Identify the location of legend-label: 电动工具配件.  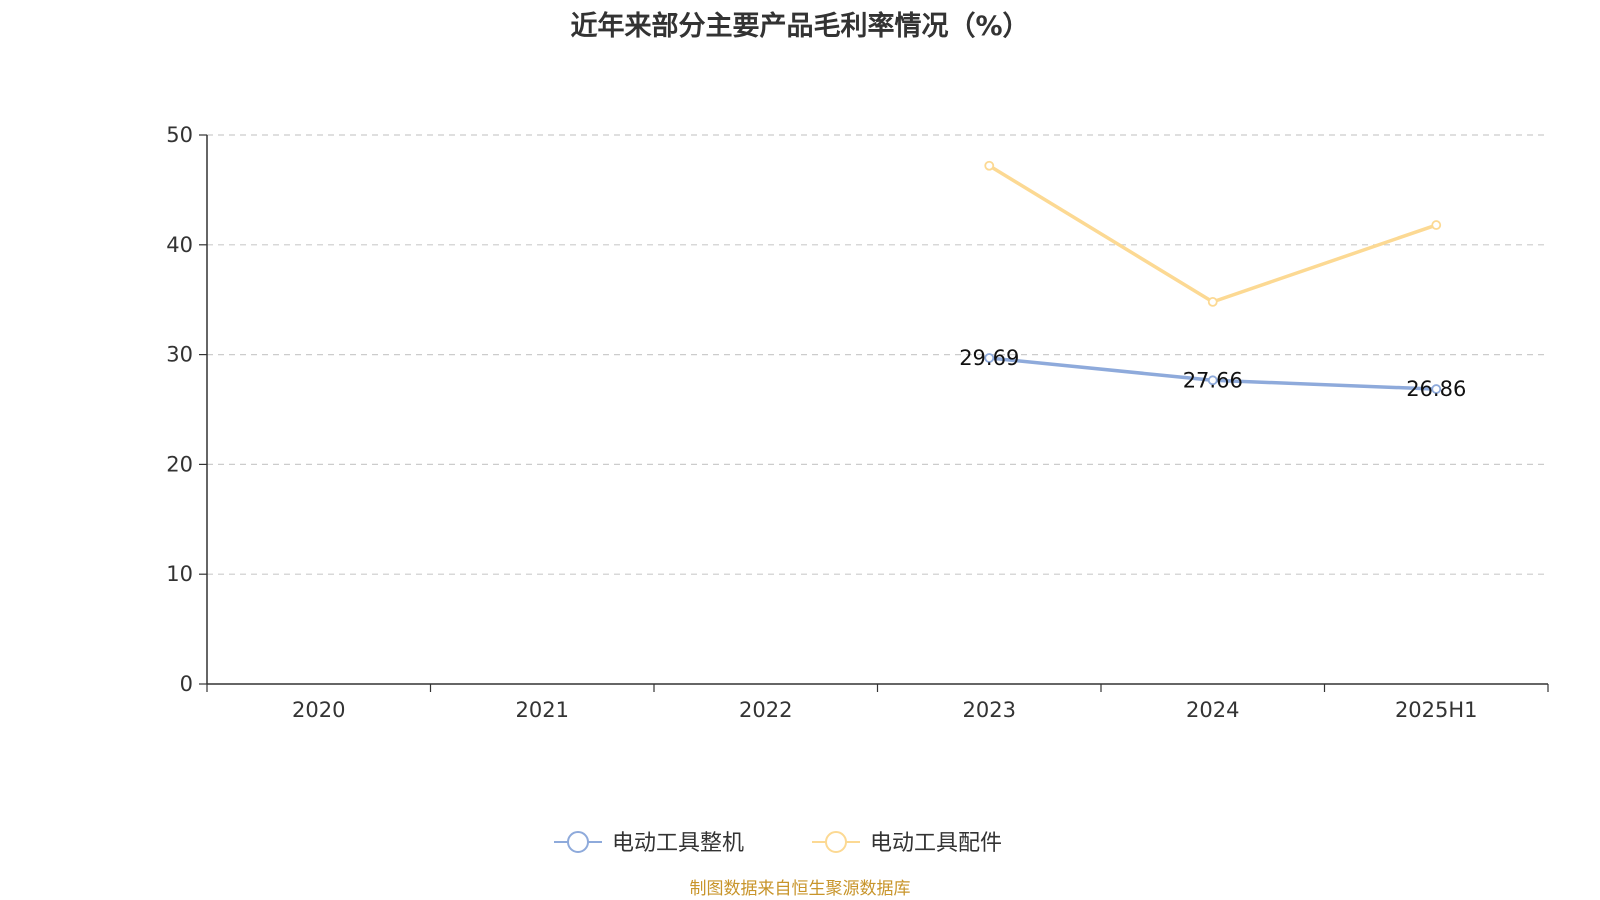
(936, 843).